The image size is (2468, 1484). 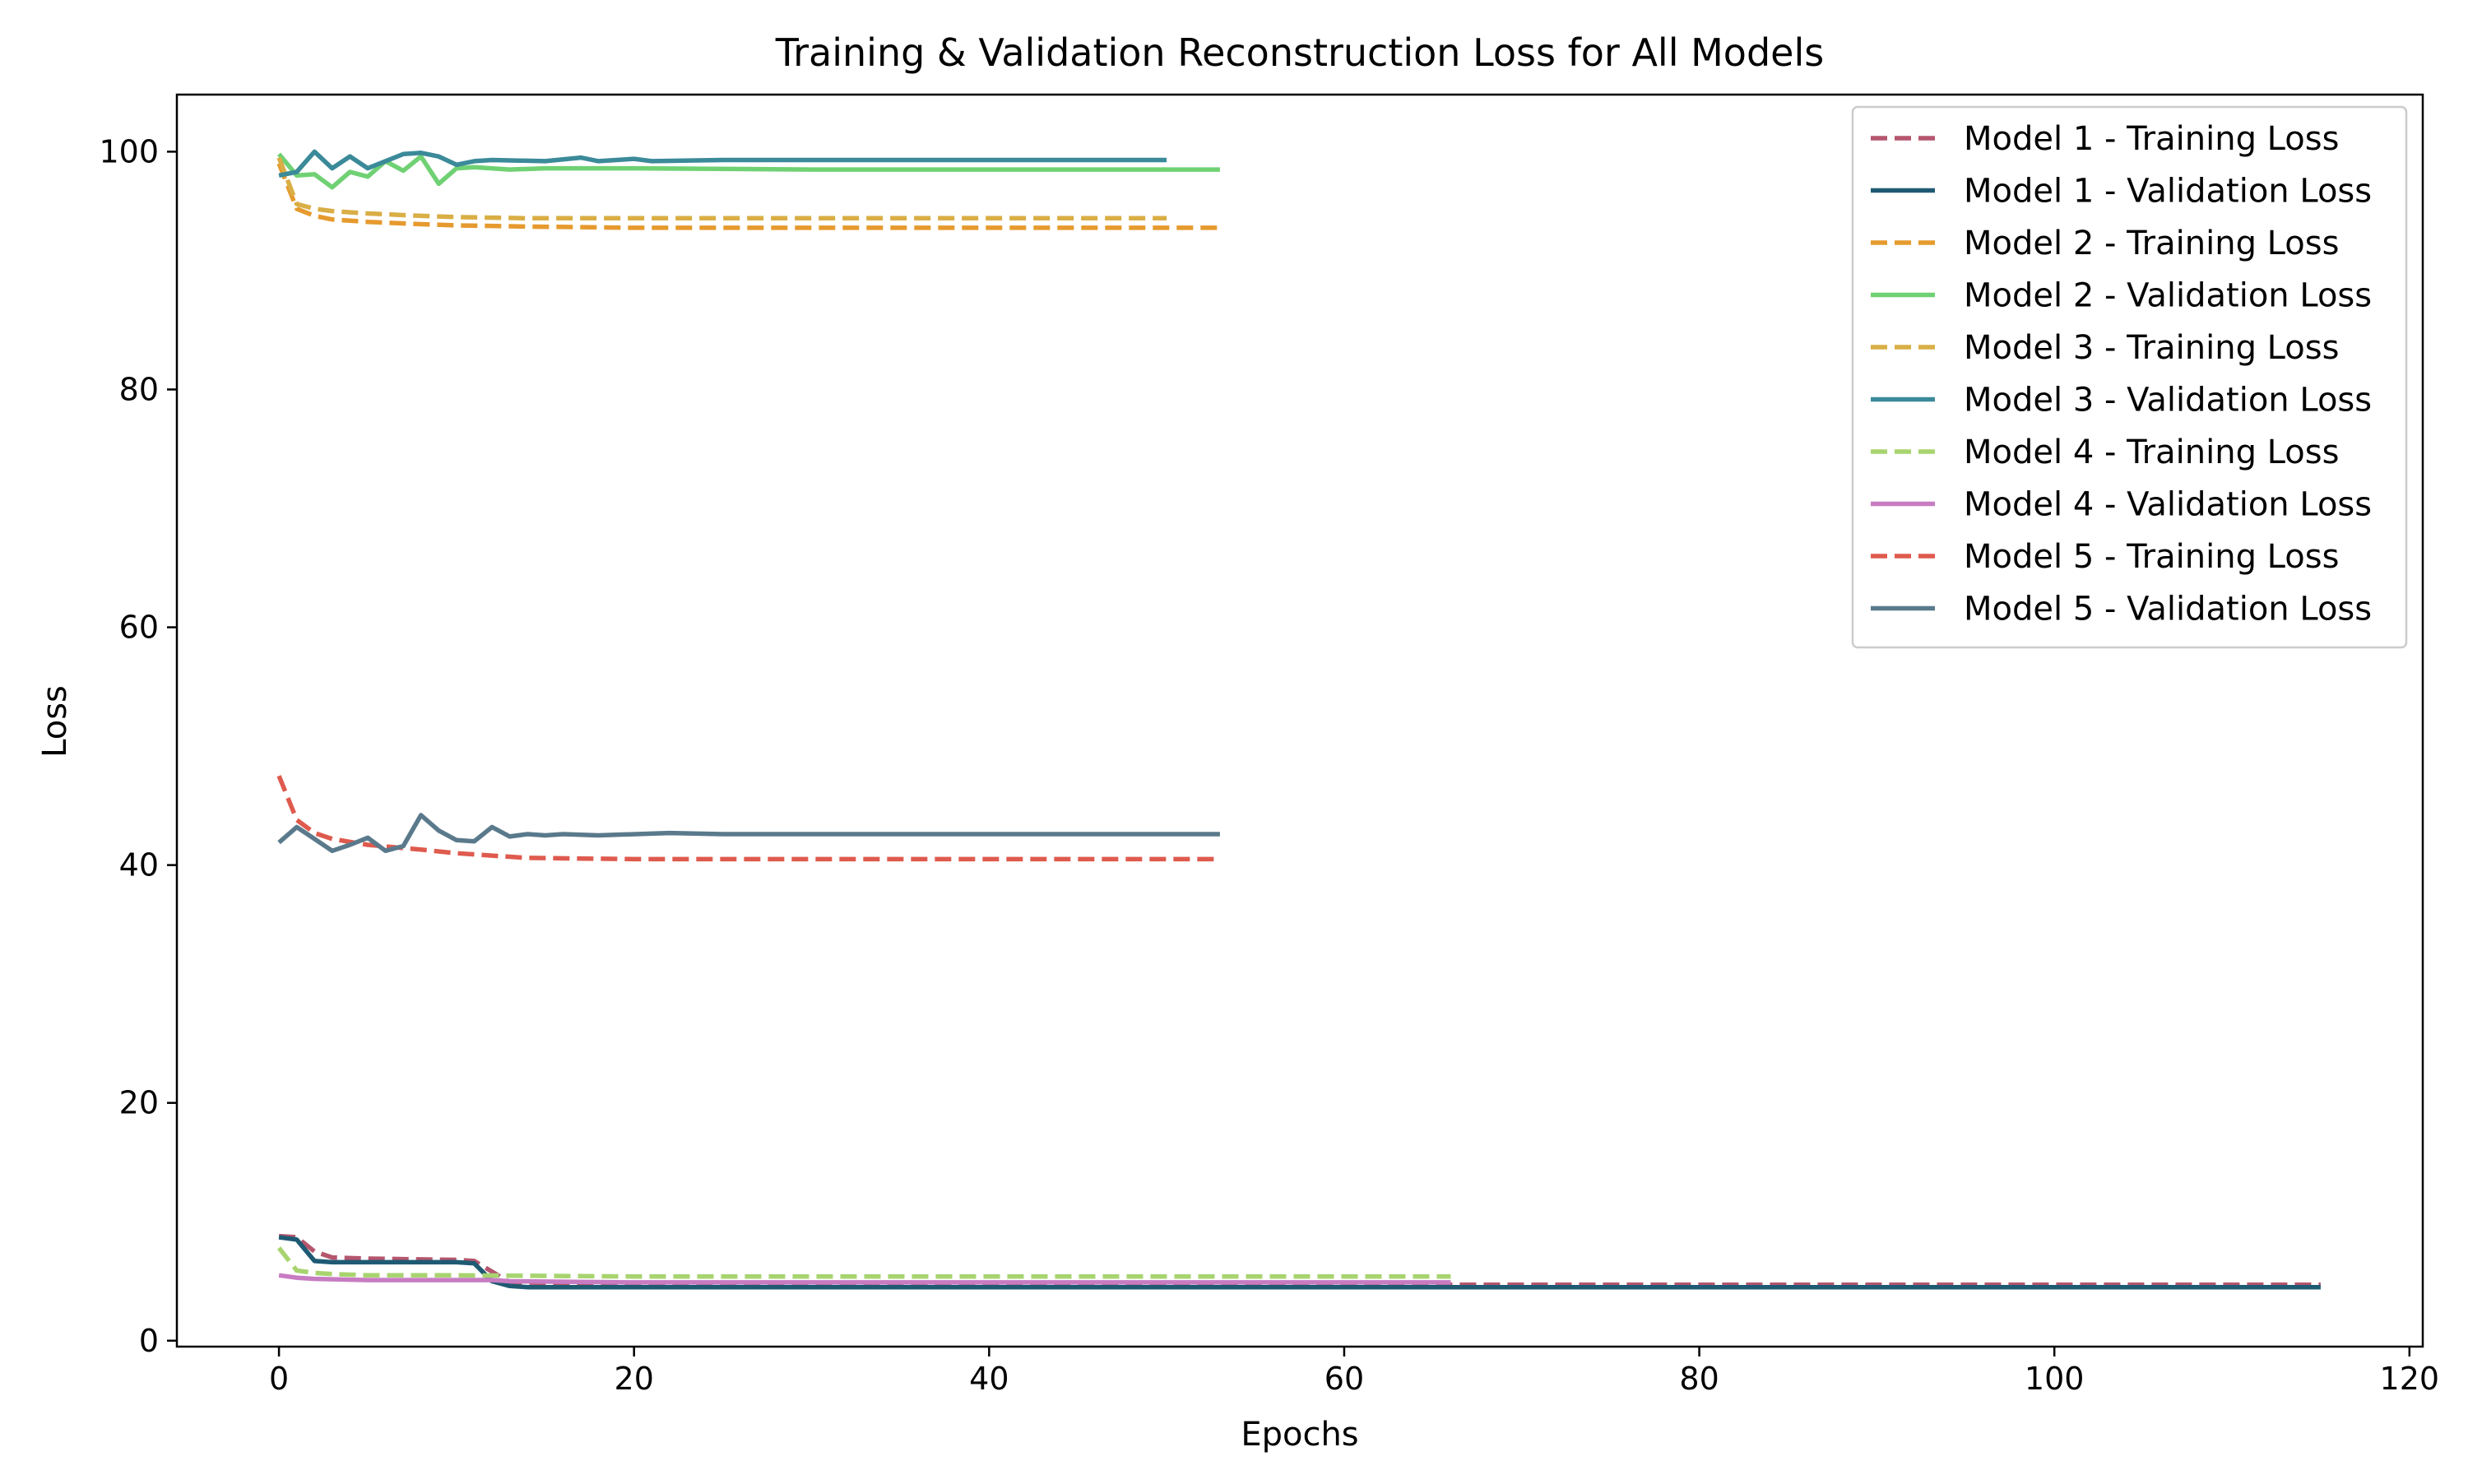 What do you see at coordinates (139, 628) in the screenshot?
I see `y-tick-label: 60` at bounding box center [139, 628].